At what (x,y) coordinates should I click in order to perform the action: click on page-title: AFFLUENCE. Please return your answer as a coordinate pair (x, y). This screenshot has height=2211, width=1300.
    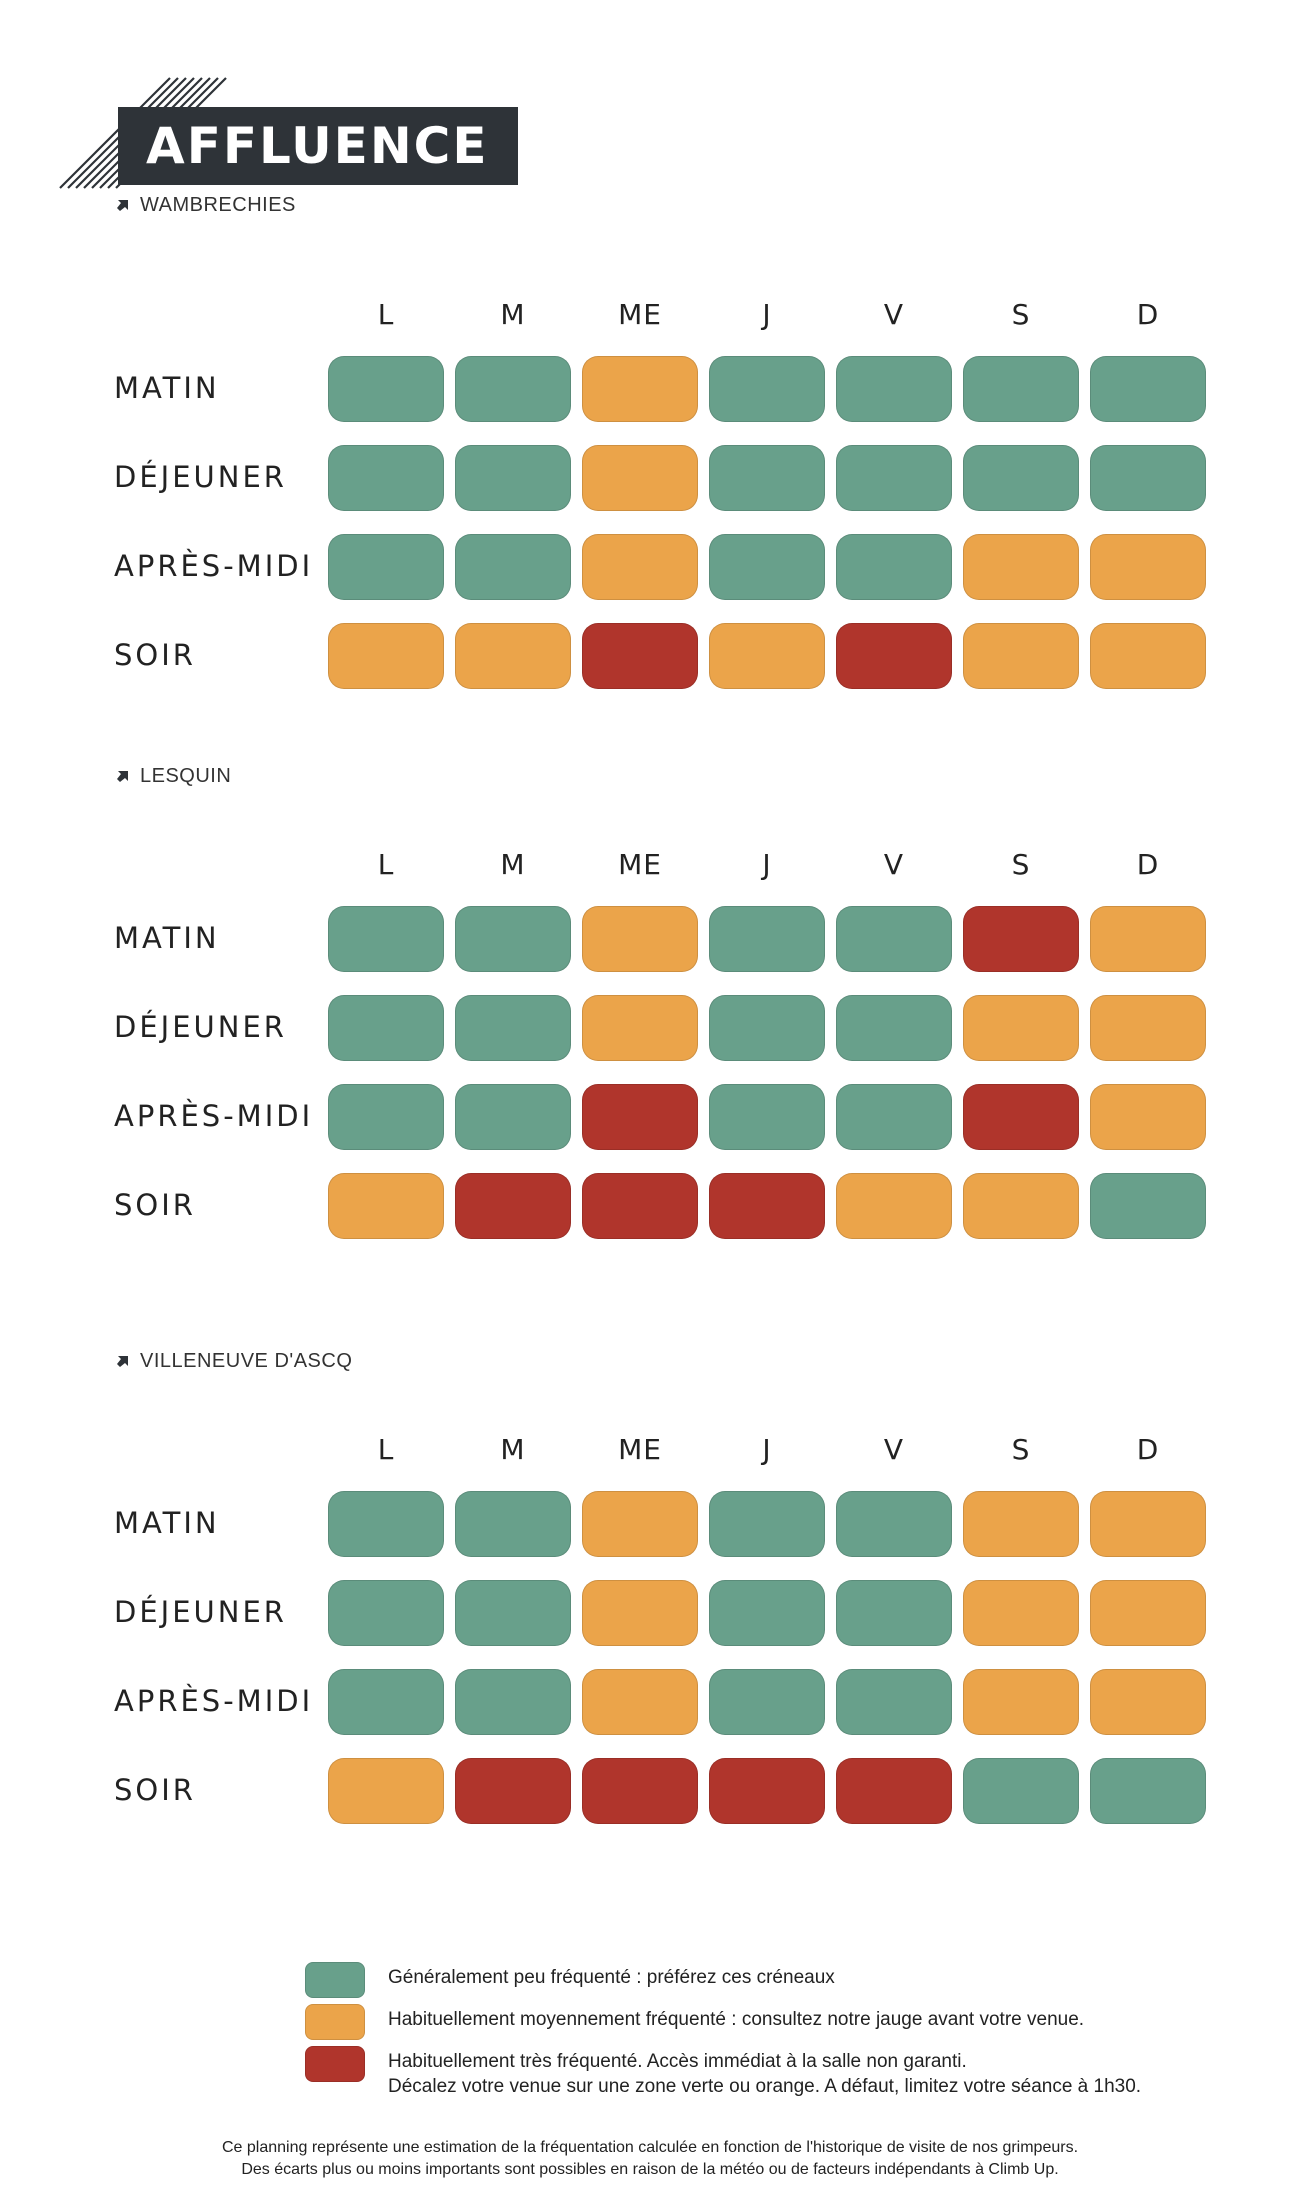
    Looking at the image, I should click on (317, 146).